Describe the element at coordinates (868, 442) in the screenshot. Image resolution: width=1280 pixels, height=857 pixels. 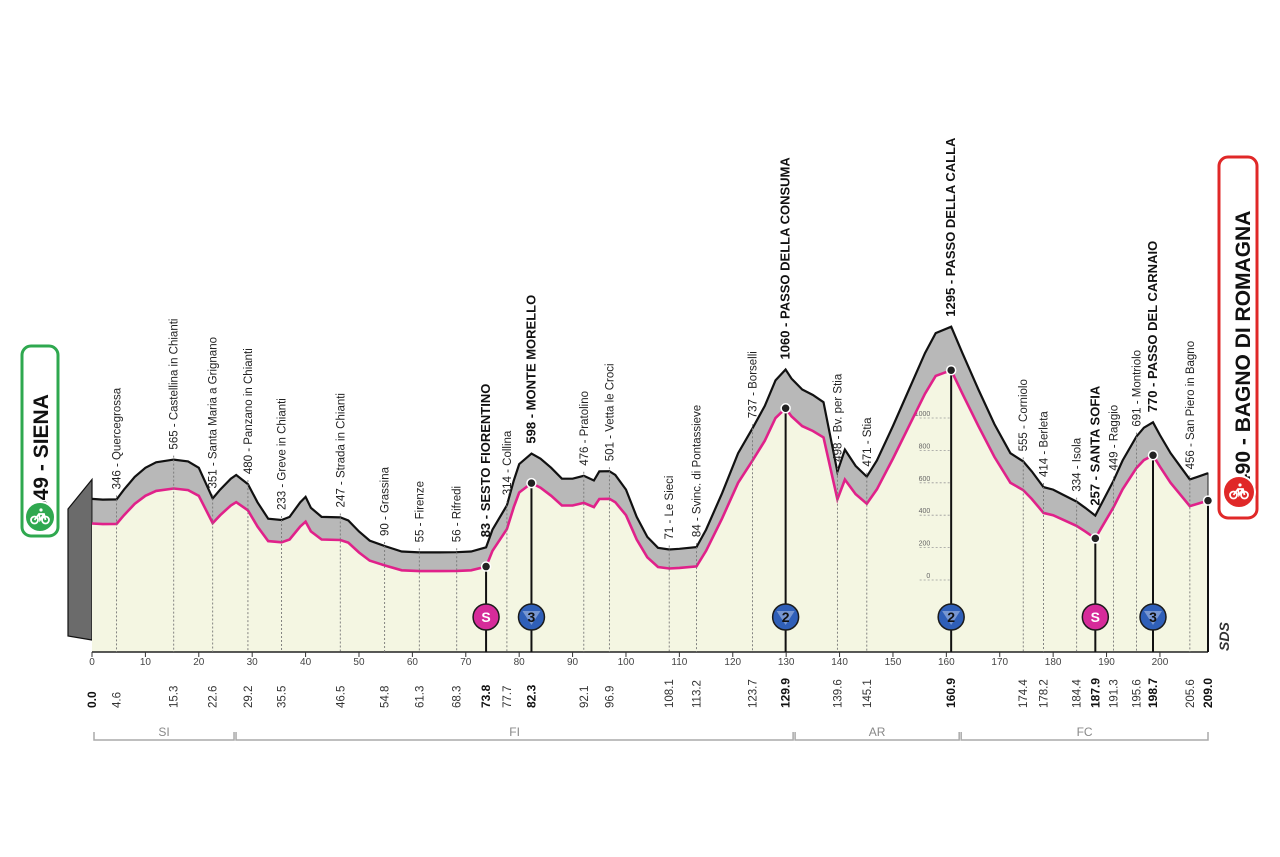
I see `waypoint-label: 471 - Stia` at that location.